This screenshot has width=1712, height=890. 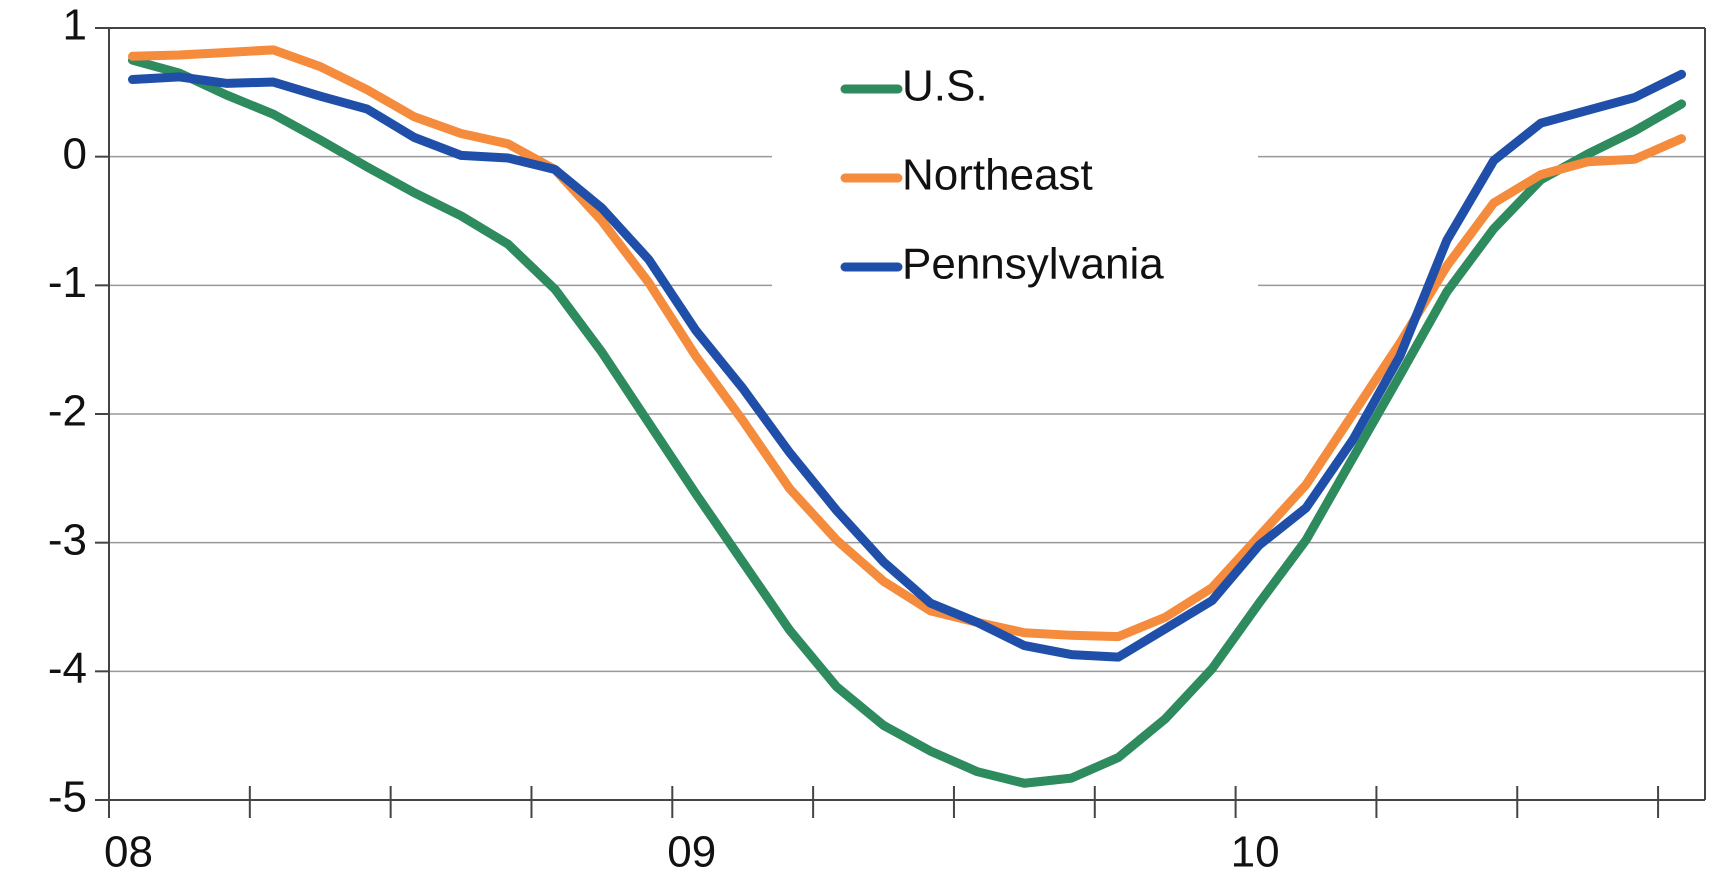 What do you see at coordinates (128, 852) in the screenshot?
I see `x-tick-label: 08` at bounding box center [128, 852].